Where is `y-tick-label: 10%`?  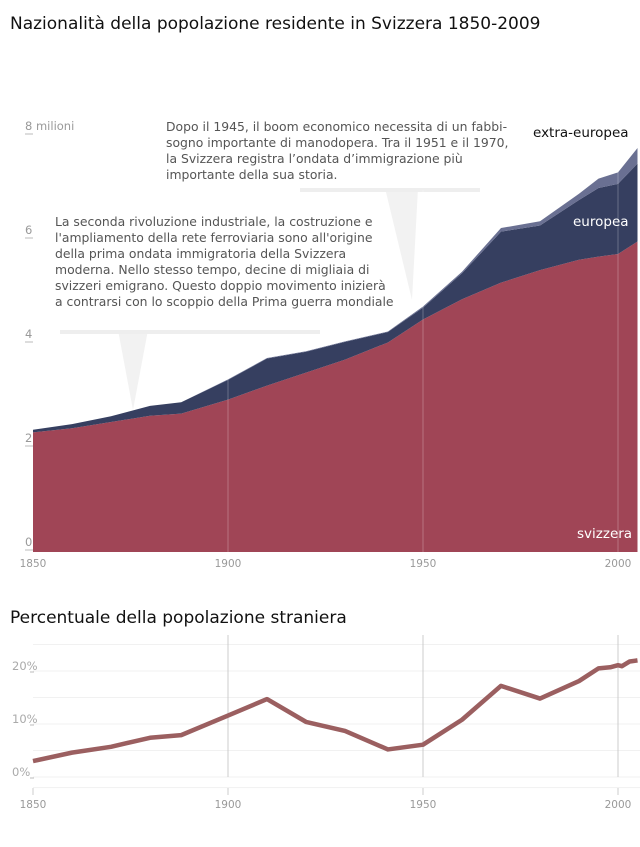
y-tick-label: 10% is located at coordinates (25, 719).